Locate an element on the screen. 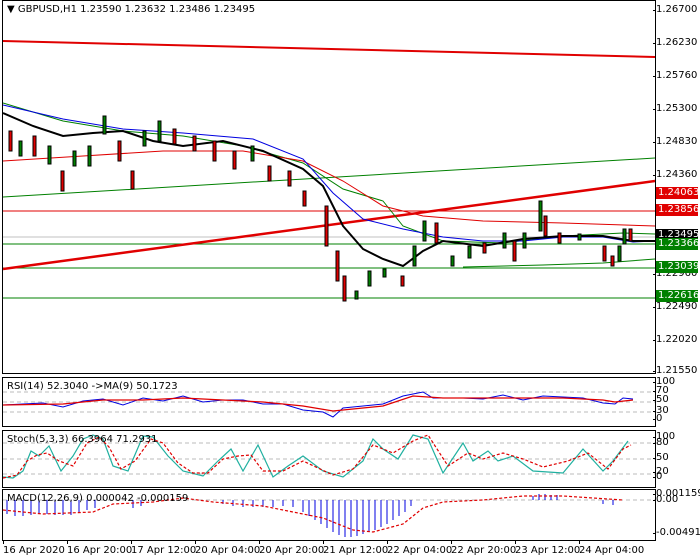 This screenshot has height=560, width=700. time-tick: 16 Apr 2020 is located at coordinates (34, 548).